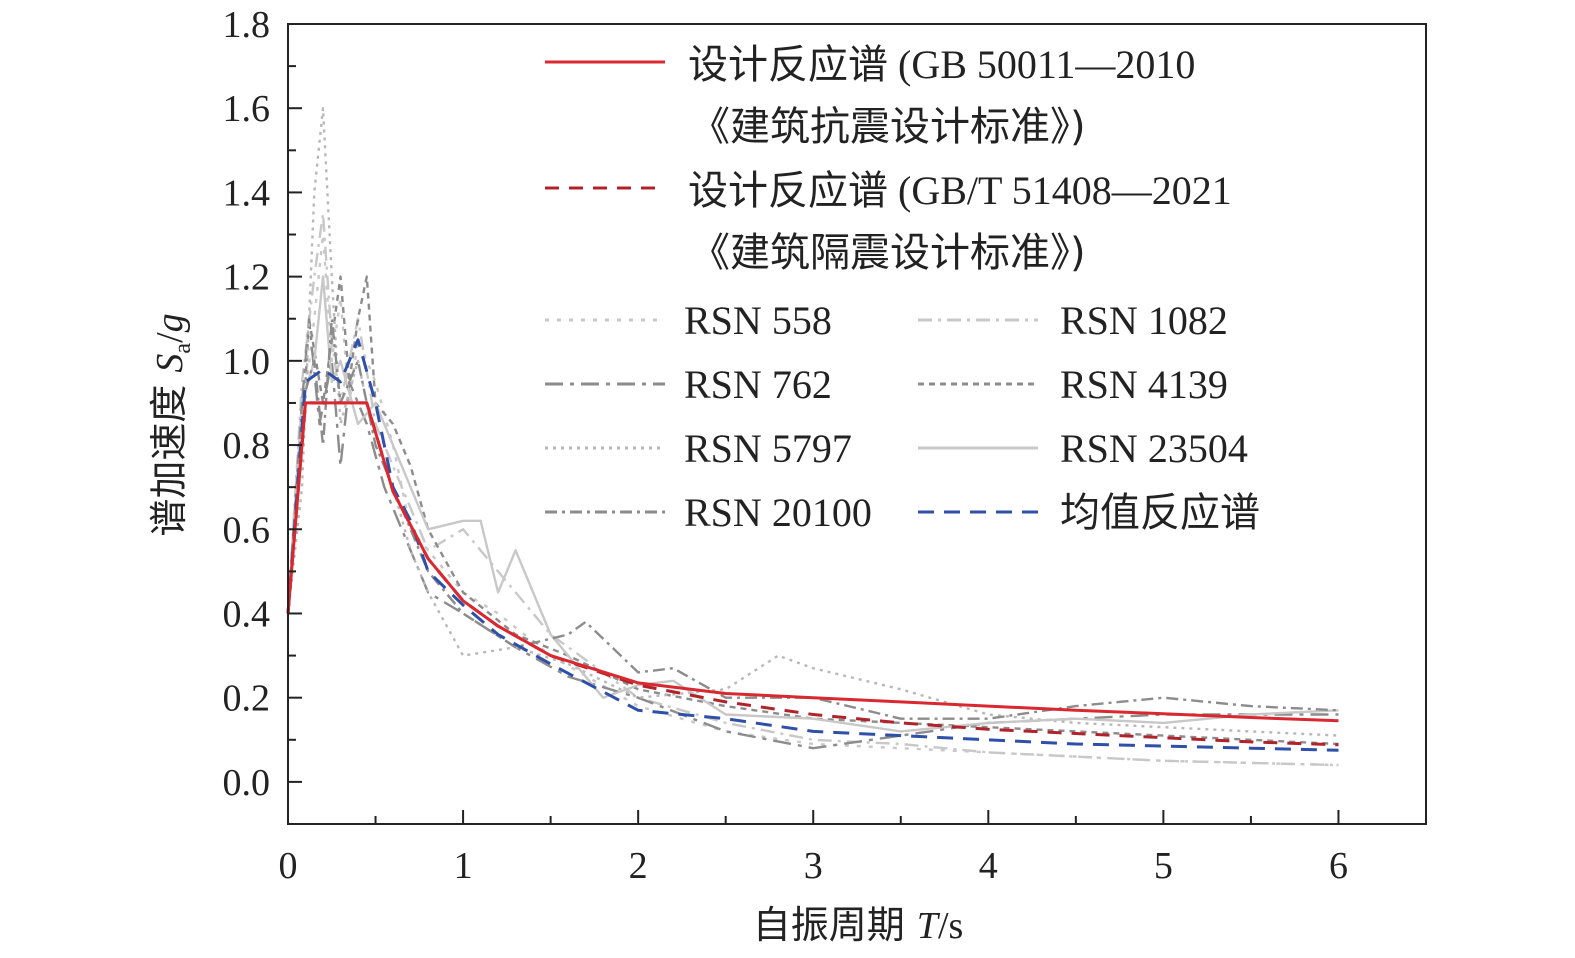 Image resolution: width=1575 pixels, height=958 pixels. Describe the element at coordinates (638, 866) in the screenshot. I see `x-tick-label: 2` at that location.